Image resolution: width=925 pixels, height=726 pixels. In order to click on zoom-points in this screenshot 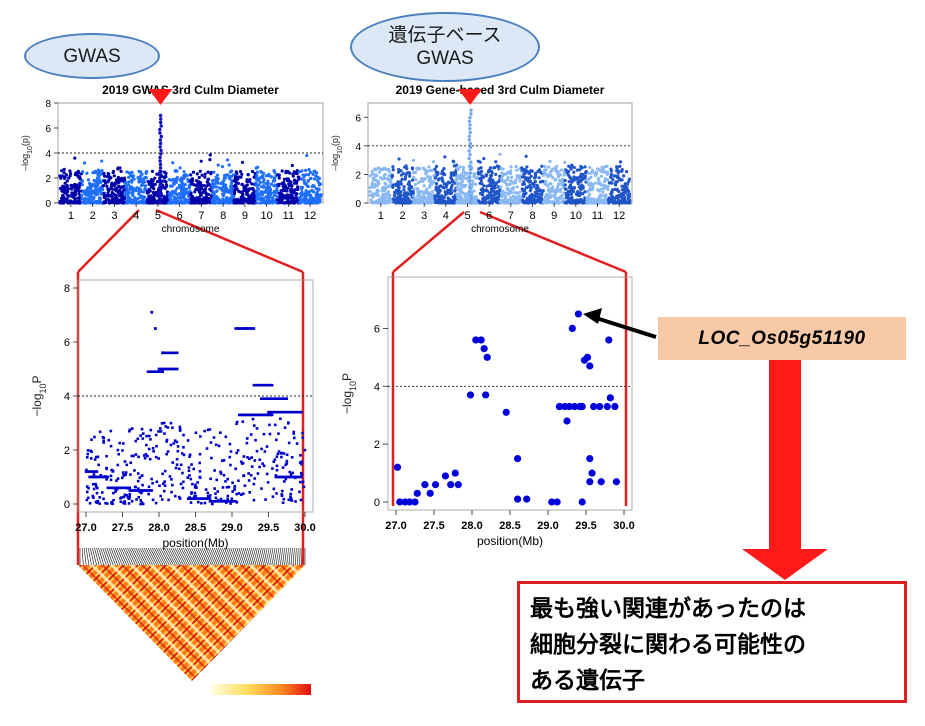, I will do `click(507, 408)`.